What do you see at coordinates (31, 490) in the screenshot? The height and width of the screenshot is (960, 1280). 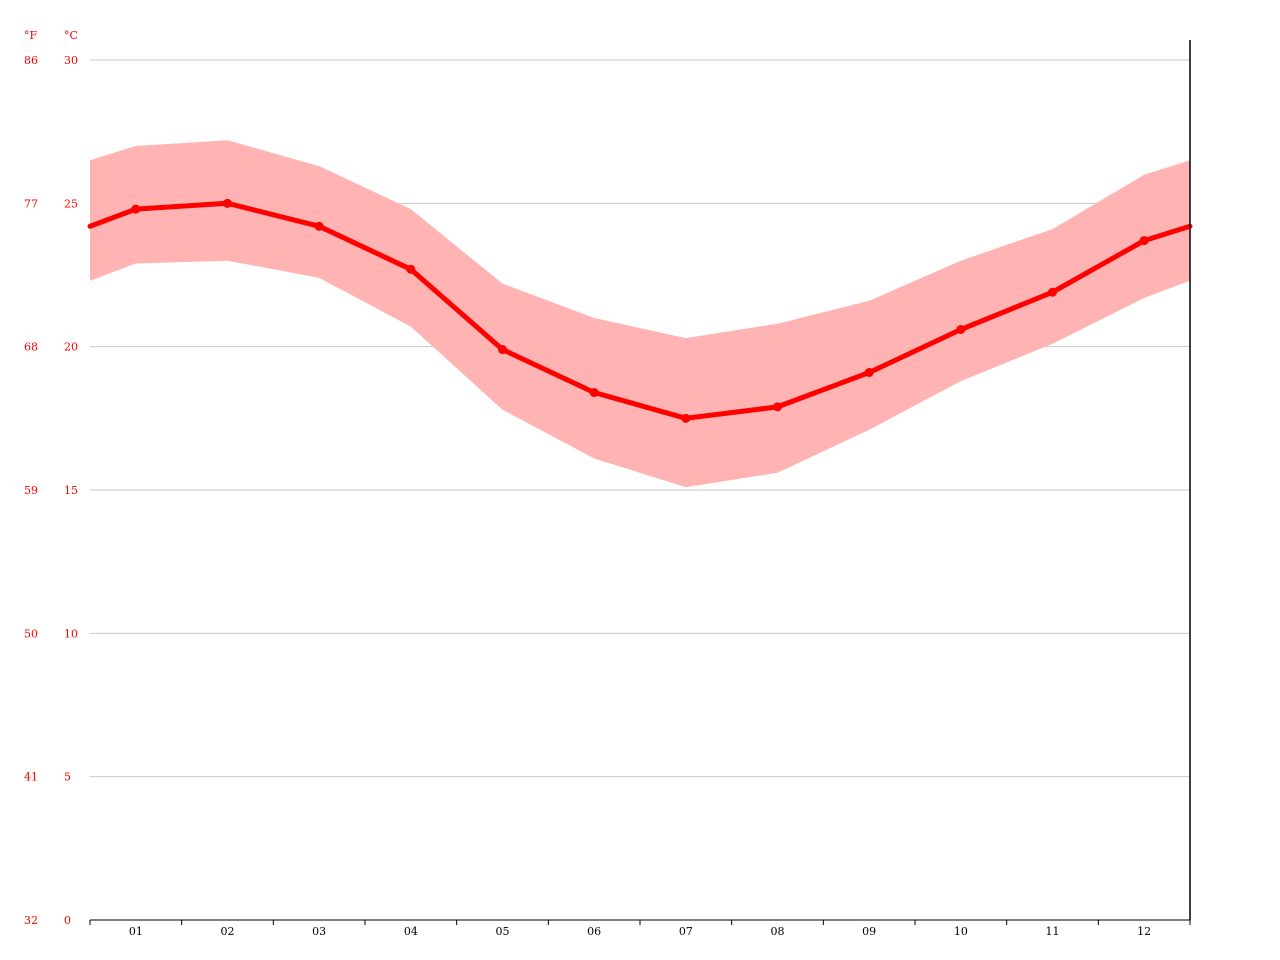 I see `y-tick-label-fahrenheit: 59` at bounding box center [31, 490].